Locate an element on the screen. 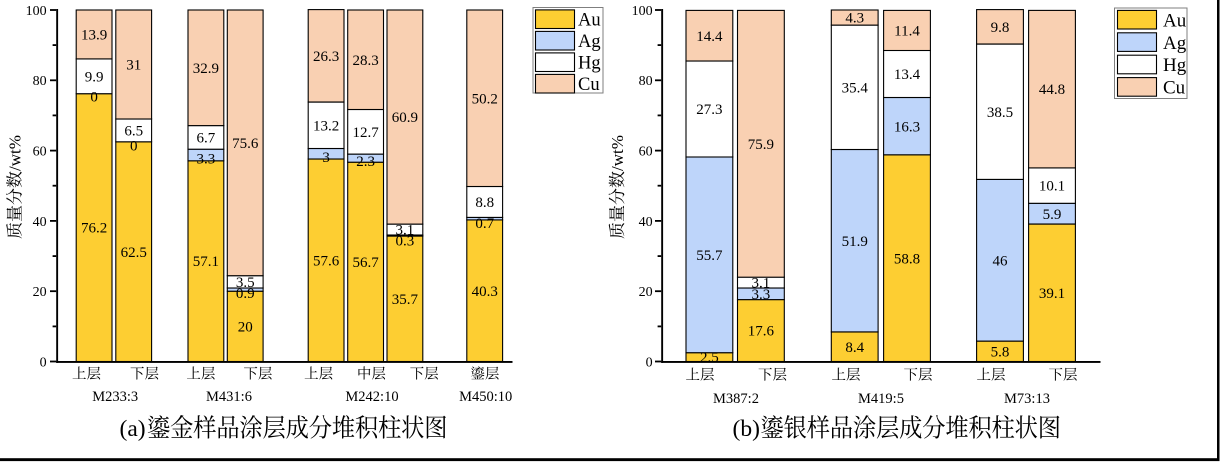 The height and width of the screenshot is (463, 1220). svg-text: 13.2 is located at coordinates (326, 126).